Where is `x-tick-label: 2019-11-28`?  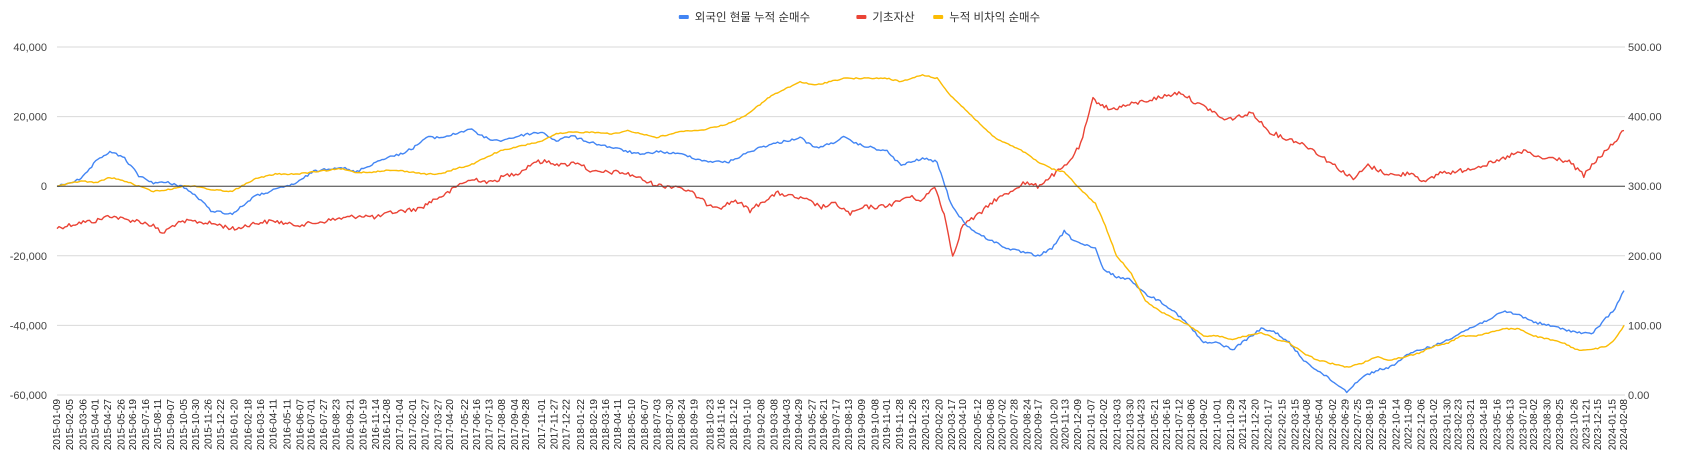
x-tick-label: 2019-11-28 is located at coordinates (900, 424).